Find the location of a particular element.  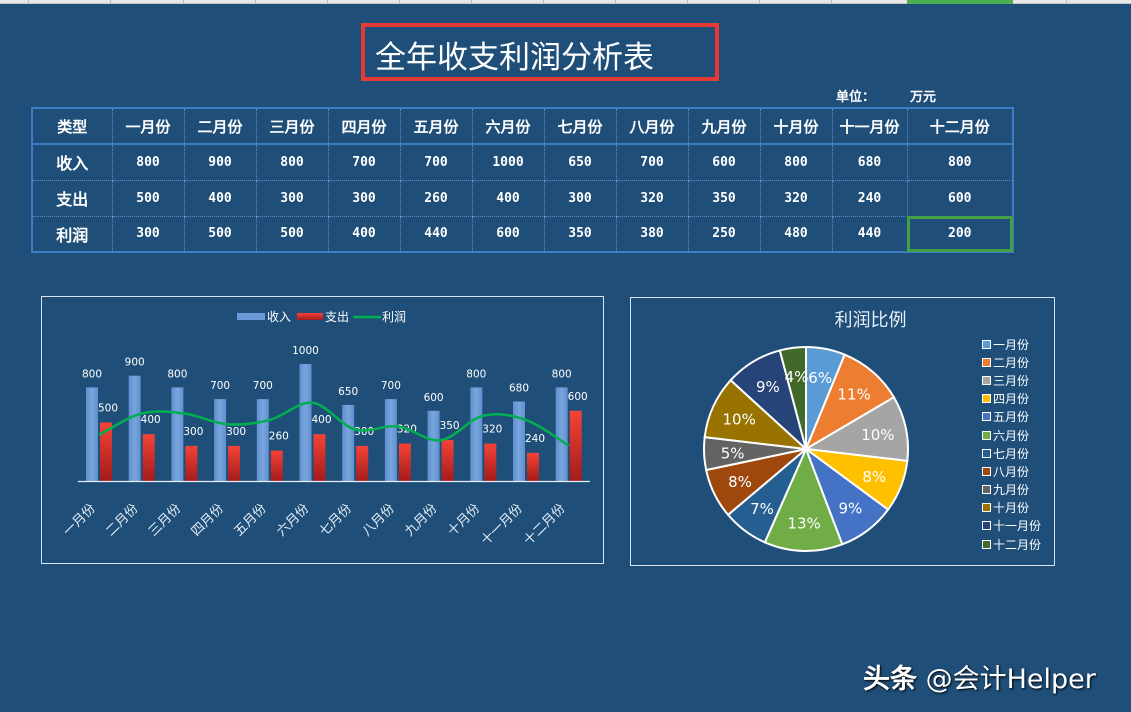

table-cell: 250 is located at coordinates (724, 234).